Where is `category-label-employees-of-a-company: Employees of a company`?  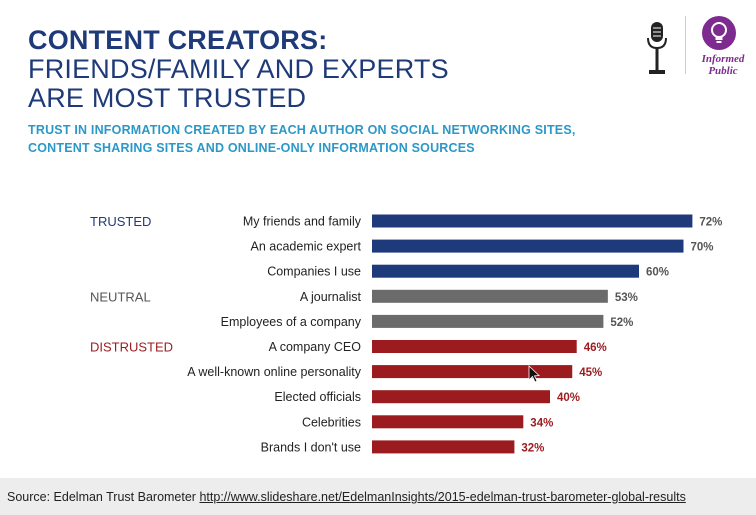
category-label-employees-of-a-company: Employees of a company is located at coordinates (291, 322).